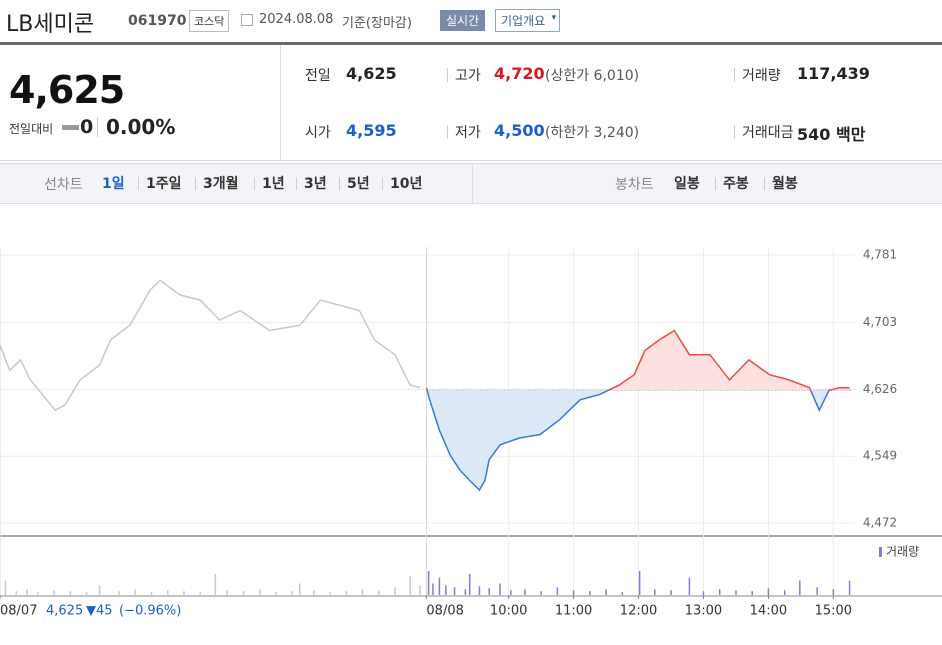 The width and height of the screenshot is (942, 645). What do you see at coordinates (880, 255) in the screenshot?
I see `y-tick-label: 4,781` at bounding box center [880, 255].